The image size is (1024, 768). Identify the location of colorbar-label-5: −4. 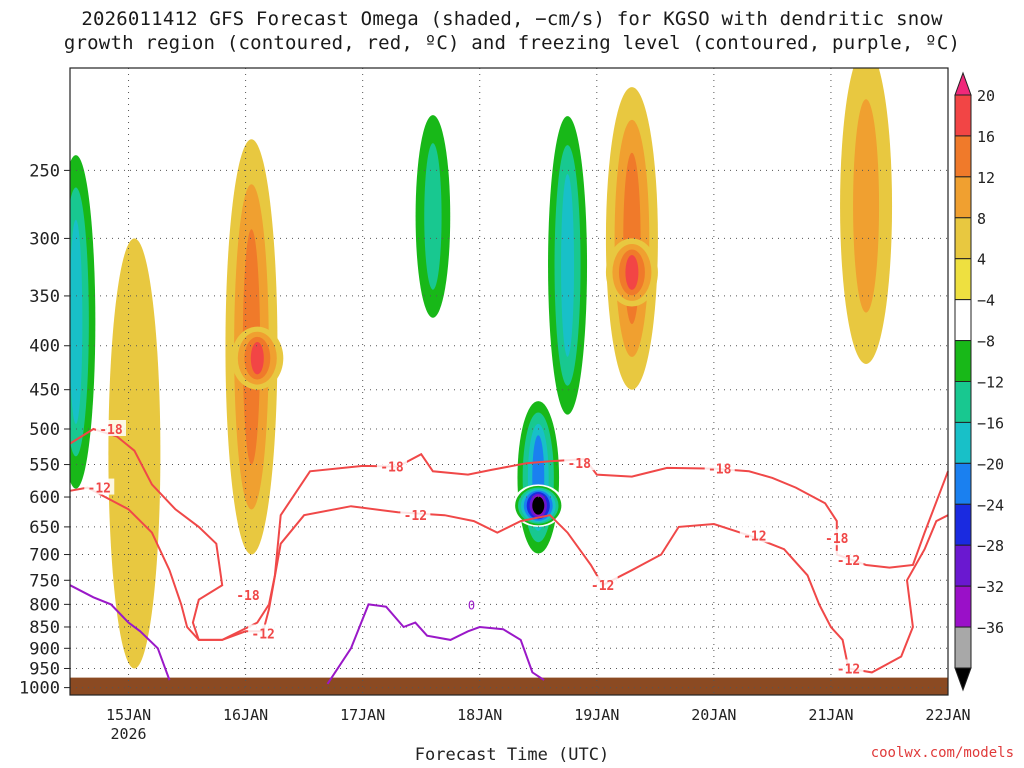
(986, 301).